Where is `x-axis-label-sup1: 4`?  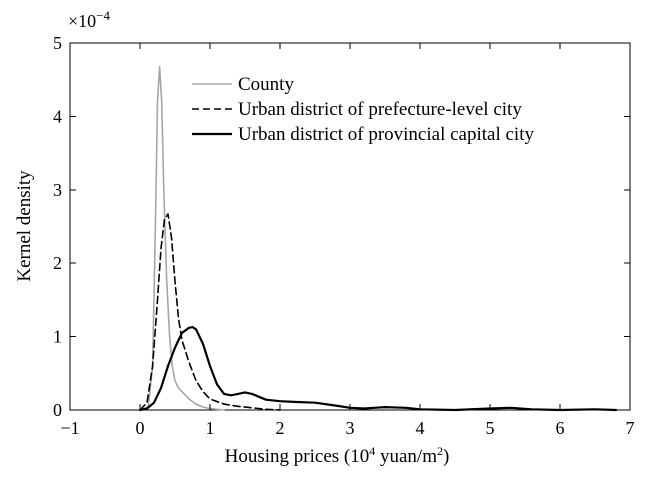 x-axis-label-sup1: 4 is located at coordinates (372, 451).